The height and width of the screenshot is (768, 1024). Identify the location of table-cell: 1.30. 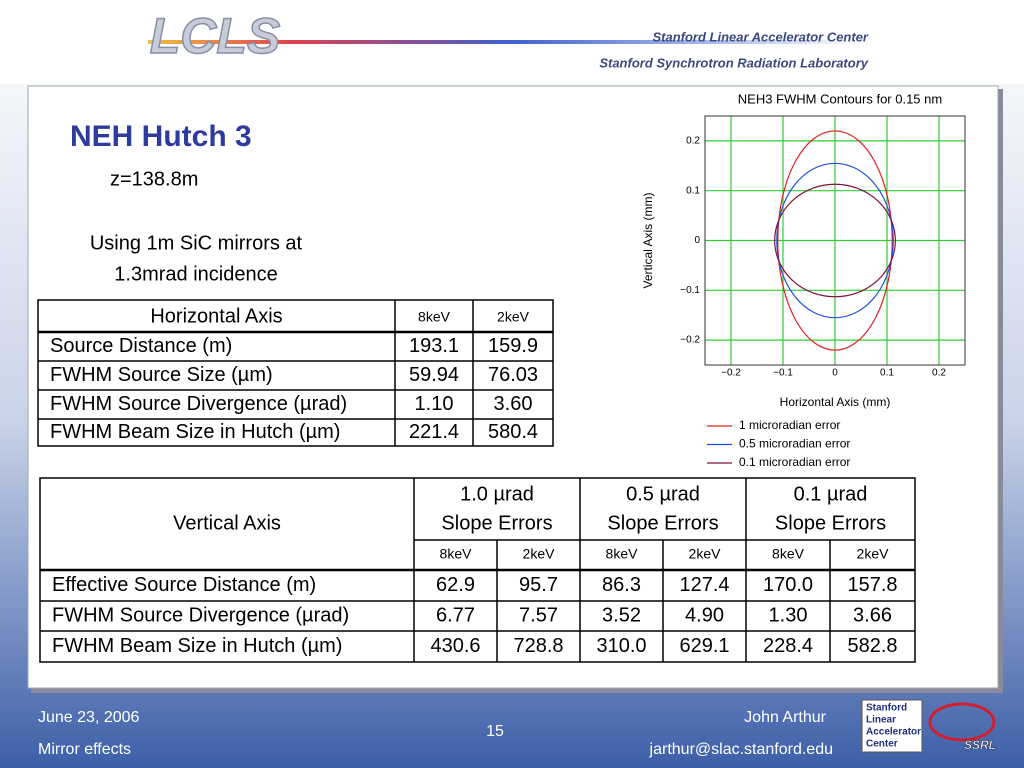
(788, 615).